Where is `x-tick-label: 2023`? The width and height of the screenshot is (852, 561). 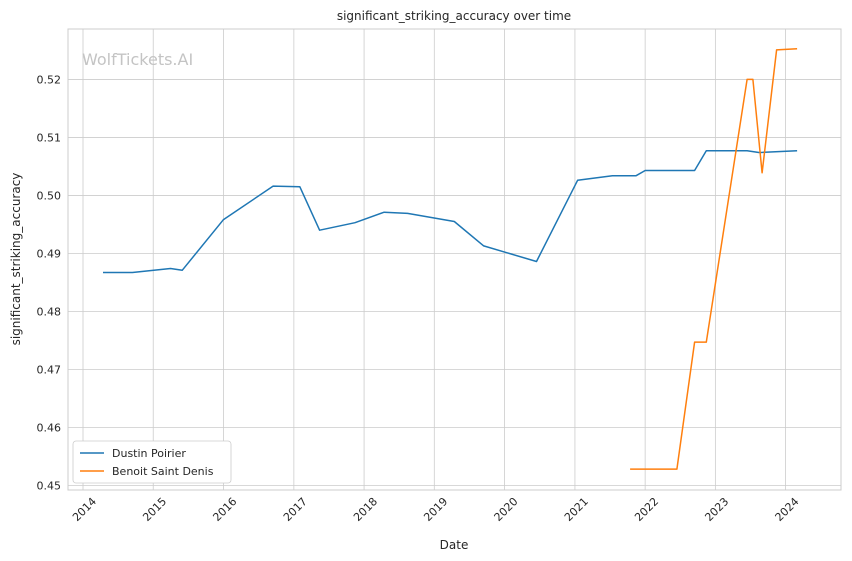
x-tick-label: 2023 is located at coordinates (716, 509).